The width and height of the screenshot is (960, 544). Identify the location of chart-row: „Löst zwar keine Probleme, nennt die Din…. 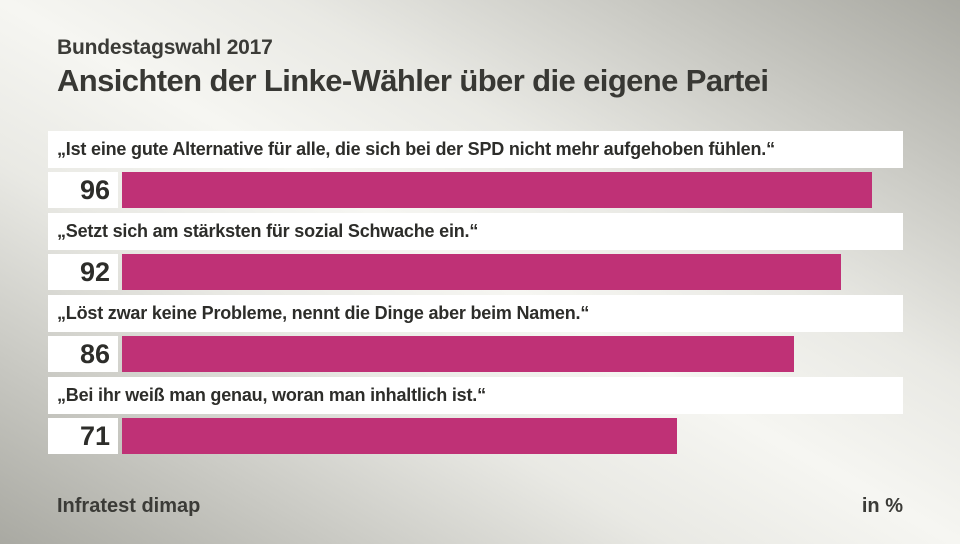
(475, 334).